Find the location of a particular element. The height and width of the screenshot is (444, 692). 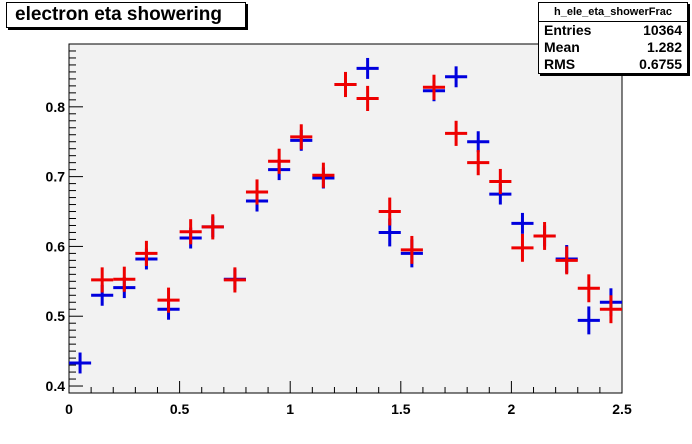

x-tick-label: 1.5 is located at coordinates (401, 409).